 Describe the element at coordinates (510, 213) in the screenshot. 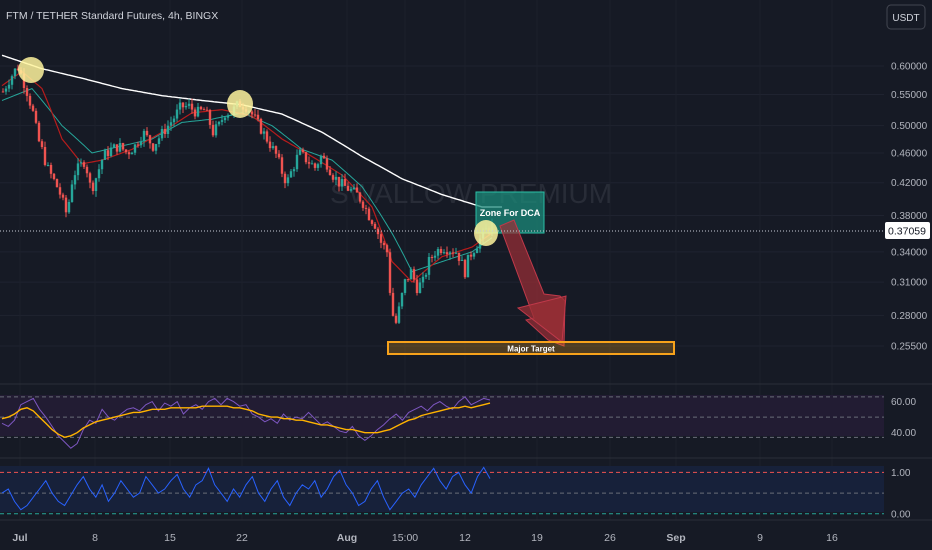

I see `dca-zone-label: Zone For DCA` at that location.